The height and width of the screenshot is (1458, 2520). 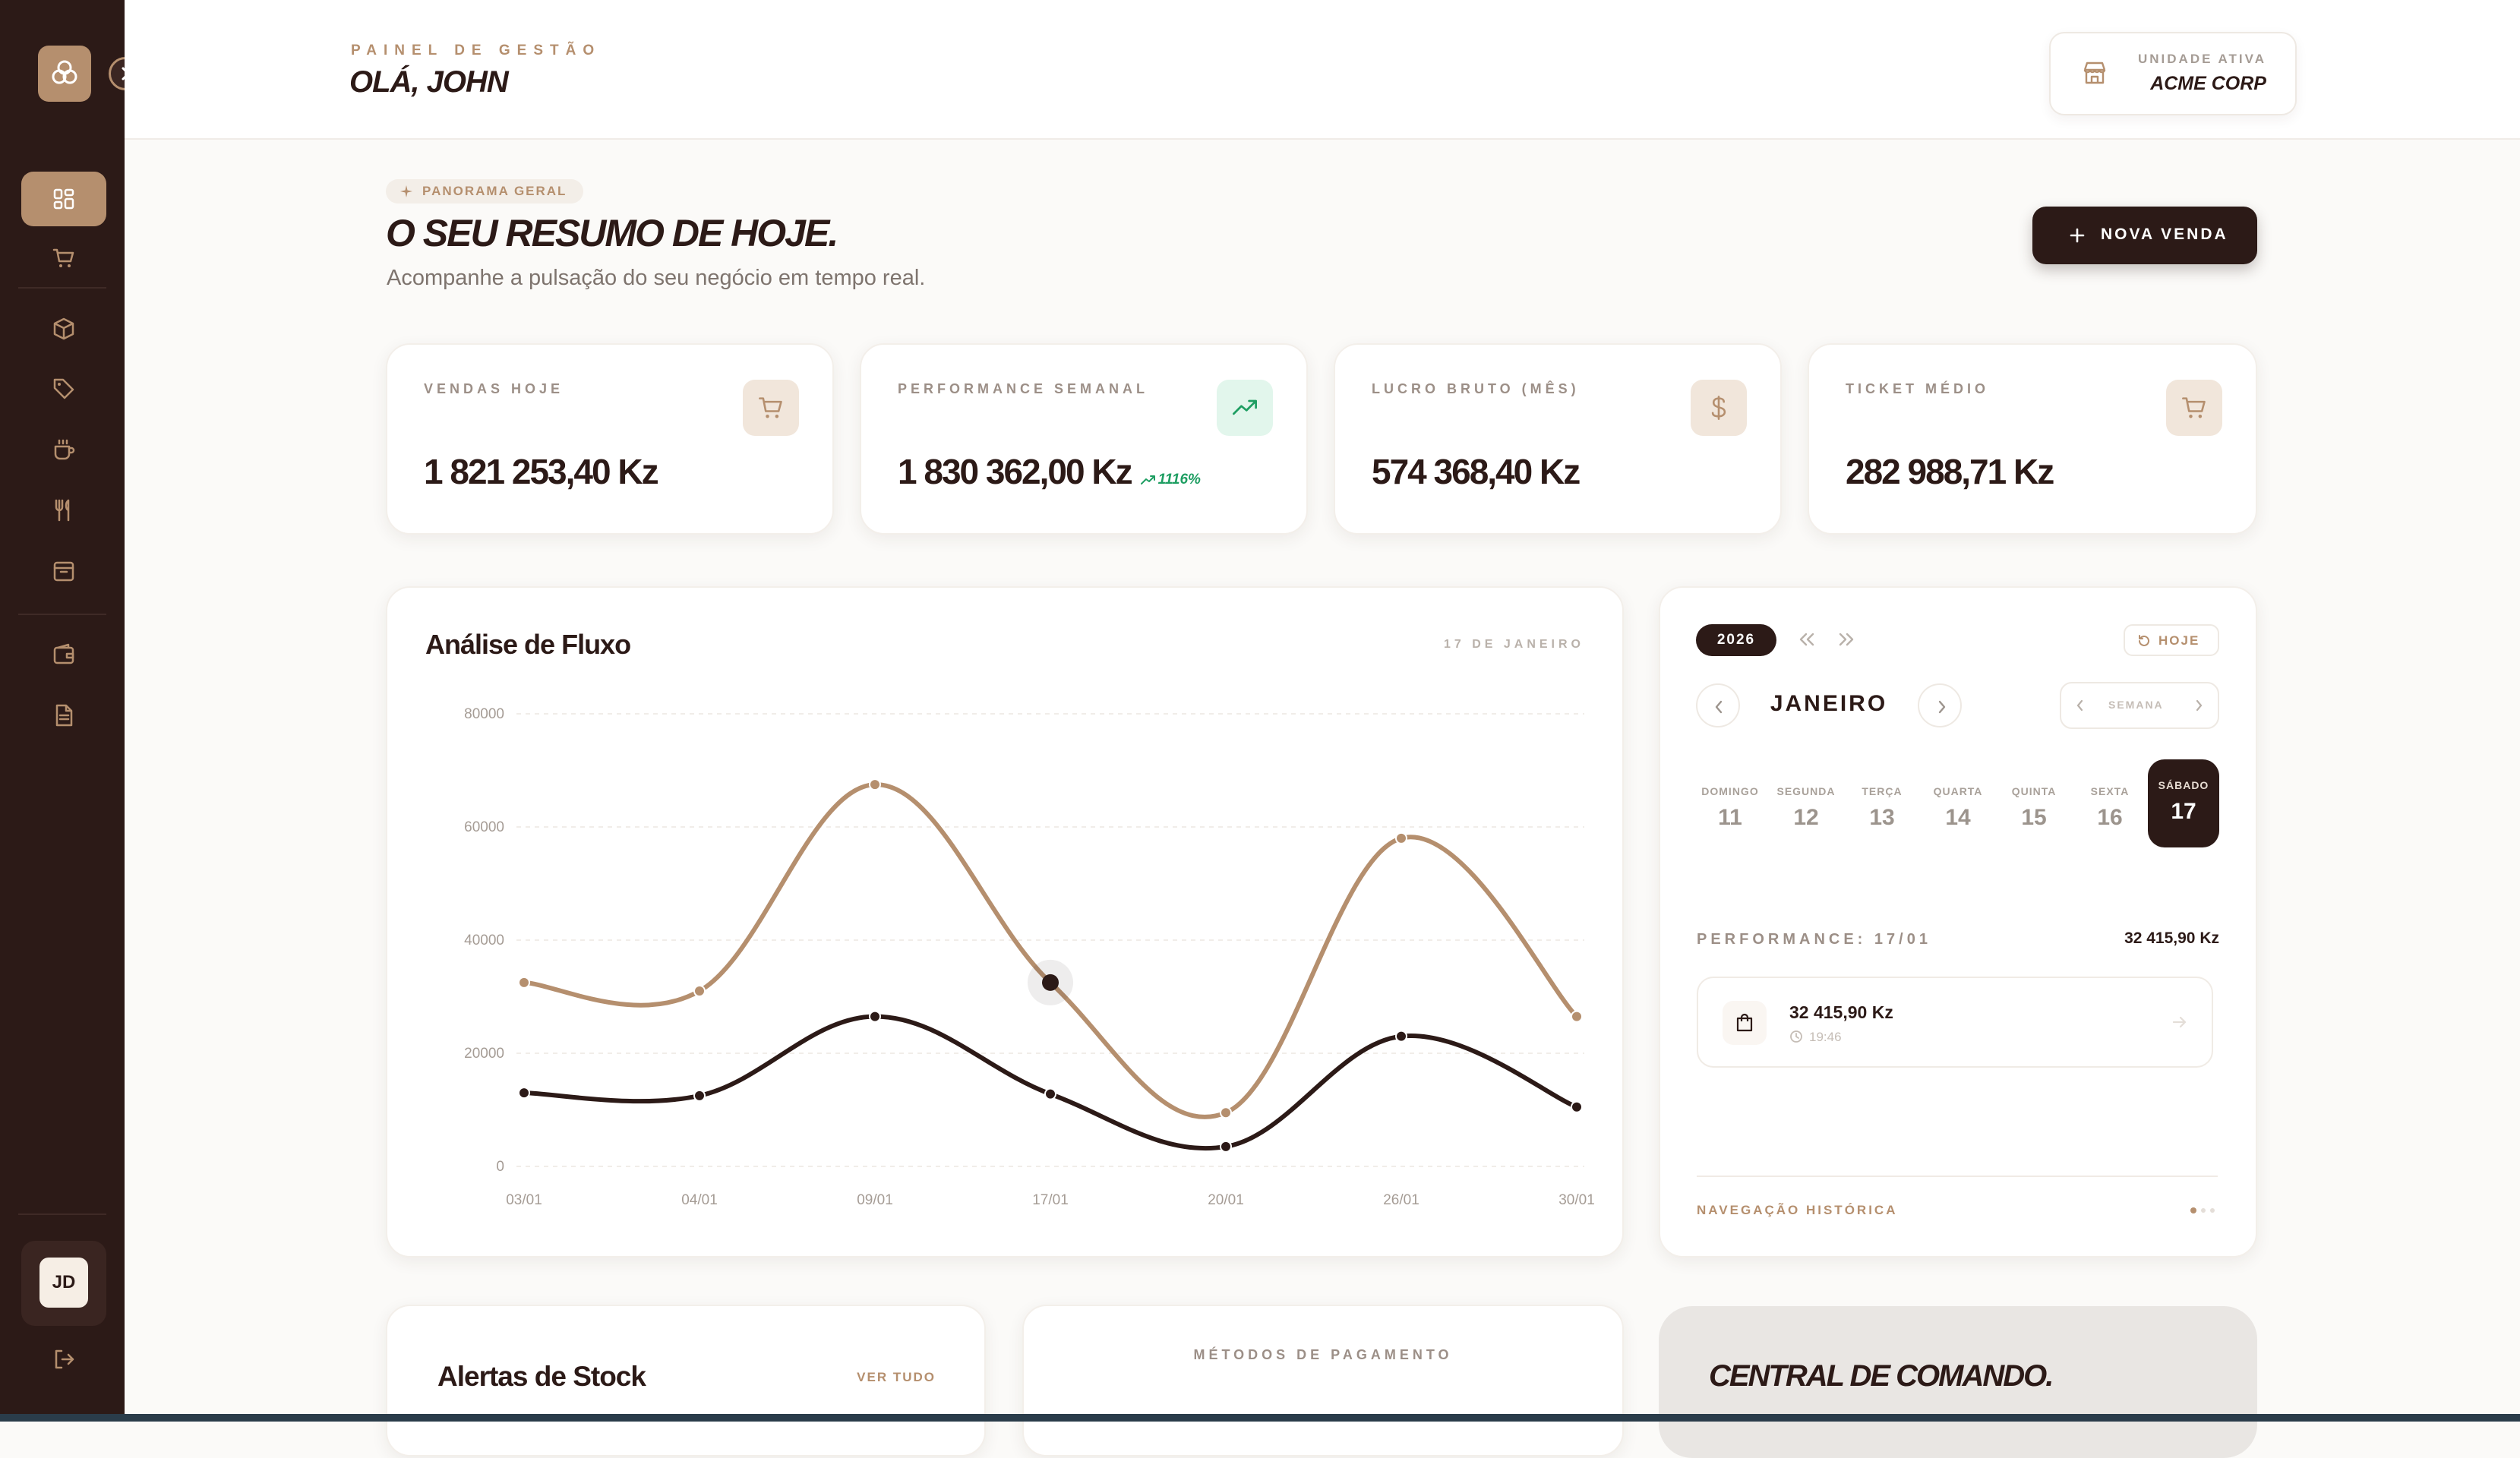 I want to click on page-title: O SEU RESUMO DE HOJE., so click(x=612, y=233).